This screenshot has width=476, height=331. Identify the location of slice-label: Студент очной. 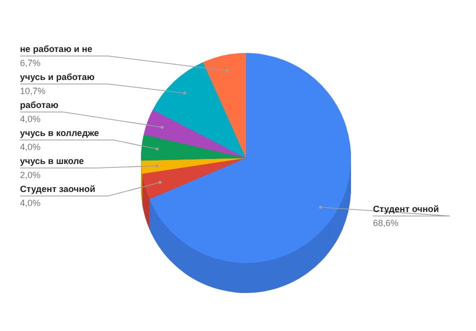
(406, 209).